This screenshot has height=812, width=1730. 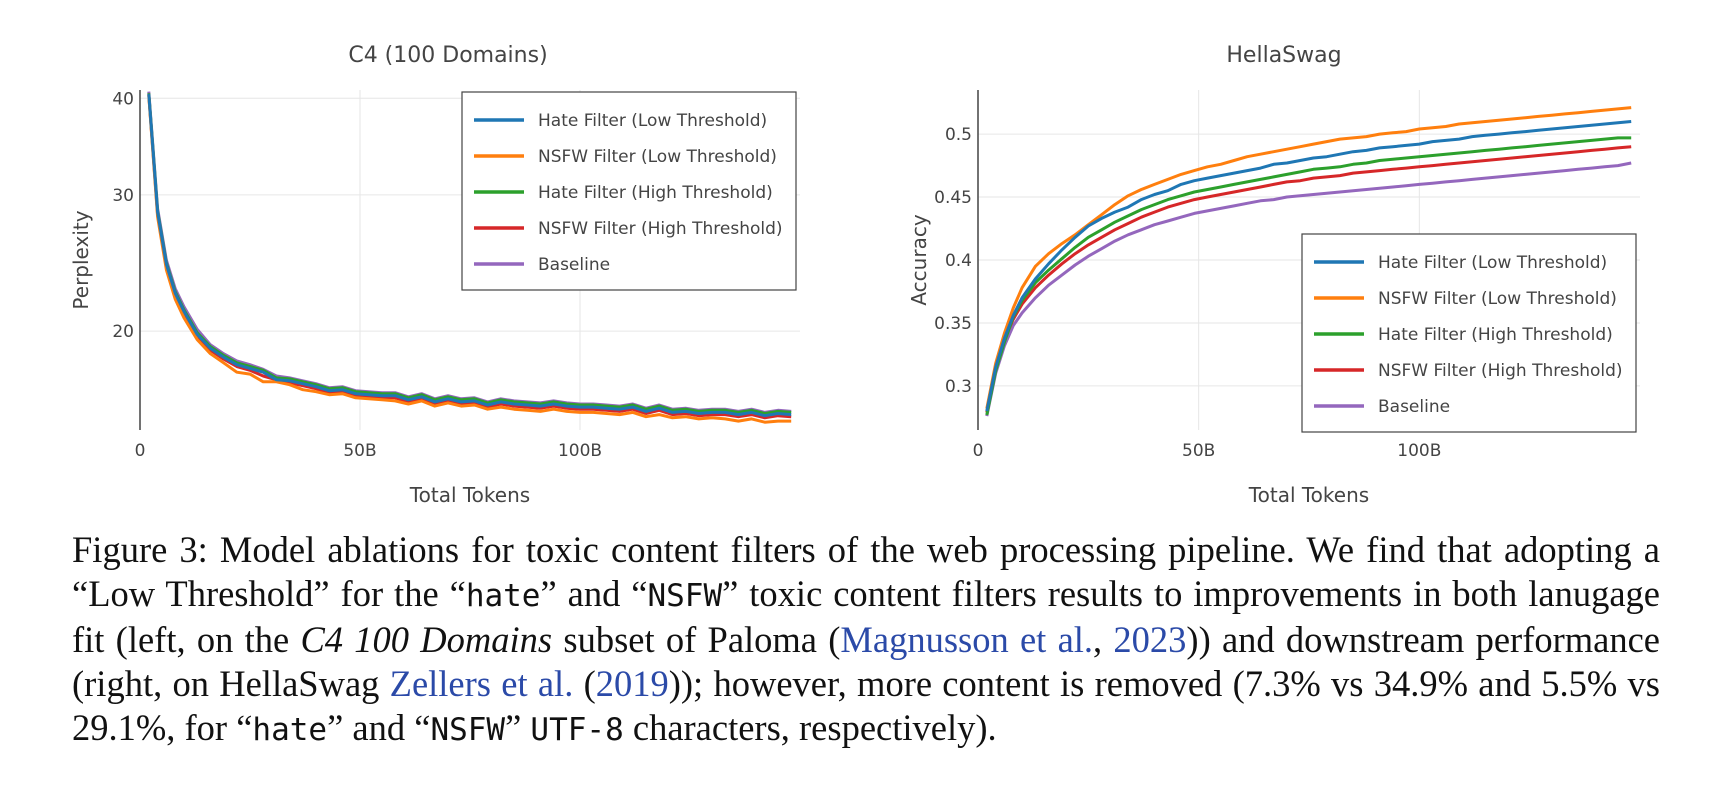 I want to click on y-tick-label: 0.35, so click(x=953, y=324).